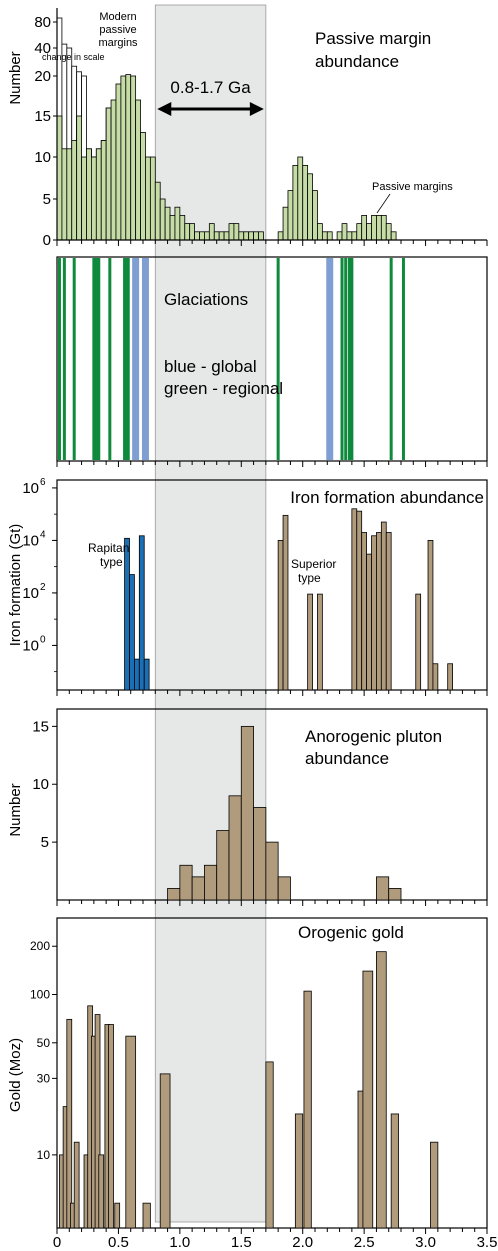  I want to click on annotation-modern: margins, so click(118, 43).